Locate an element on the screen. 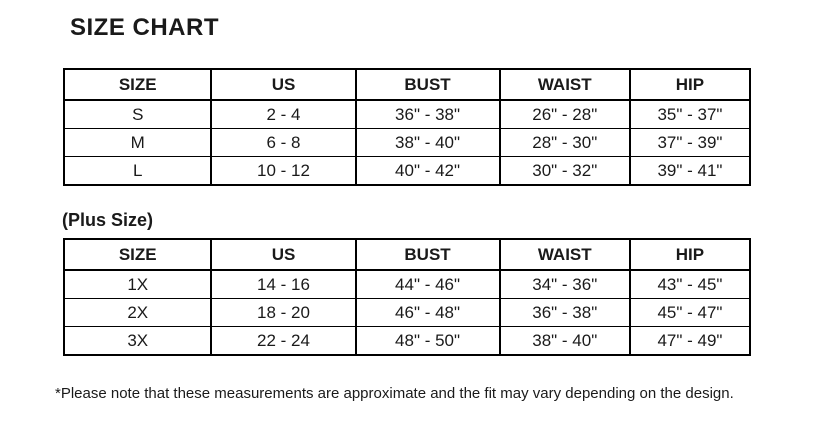  us-cell: 22 - 24 is located at coordinates (283, 341).